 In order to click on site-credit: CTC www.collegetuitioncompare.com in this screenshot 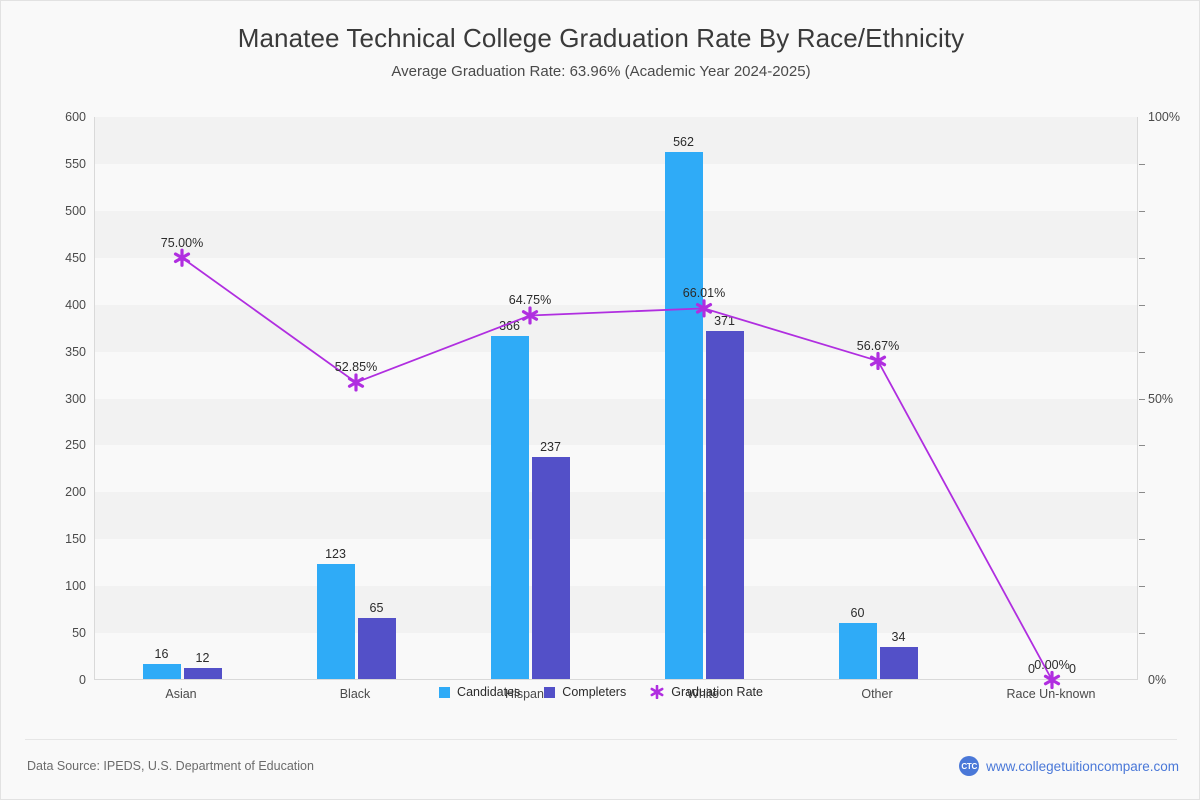, I will do `click(1069, 766)`.